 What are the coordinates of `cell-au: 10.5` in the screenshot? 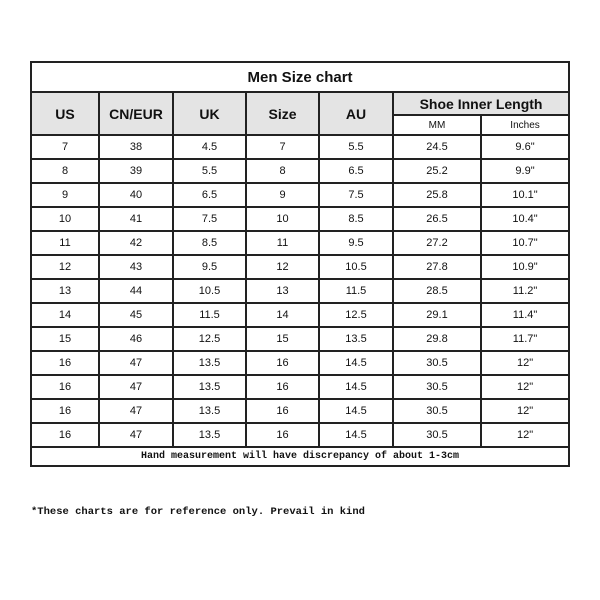 It's located at (356, 267).